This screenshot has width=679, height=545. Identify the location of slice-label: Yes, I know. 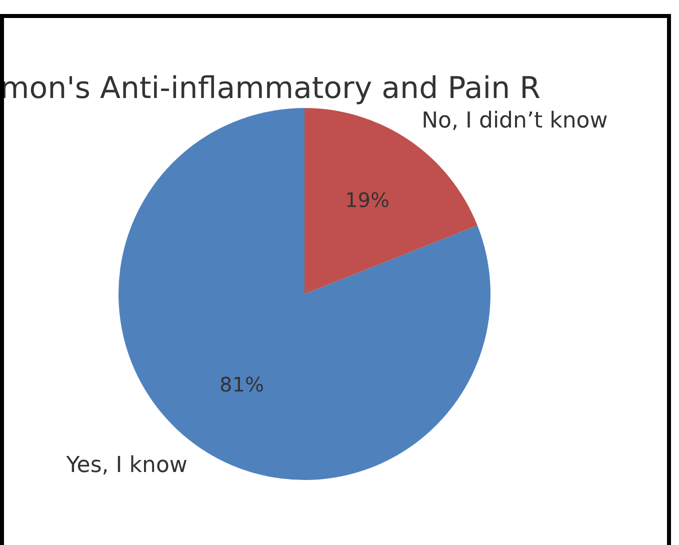
(126, 465).